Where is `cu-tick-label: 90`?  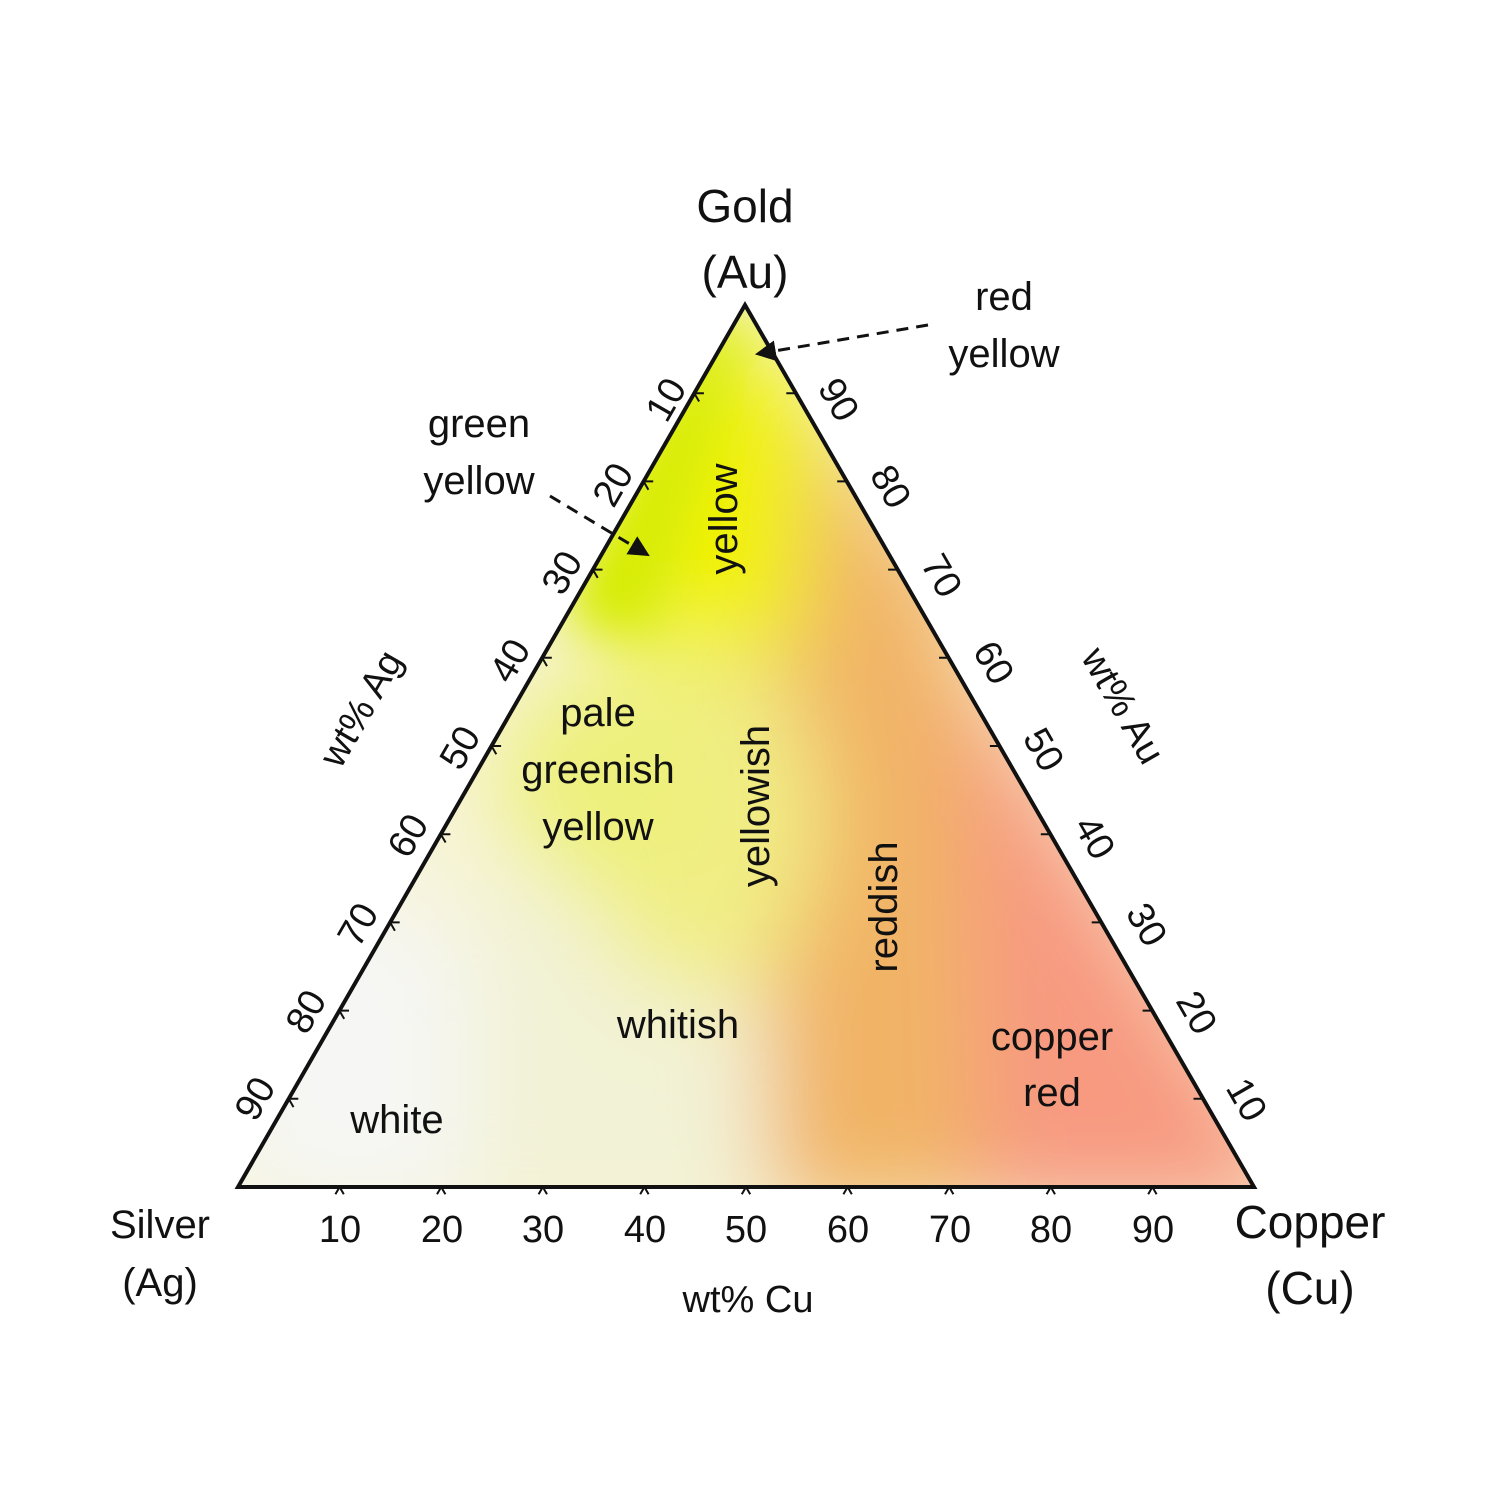 cu-tick-label: 90 is located at coordinates (1153, 1230).